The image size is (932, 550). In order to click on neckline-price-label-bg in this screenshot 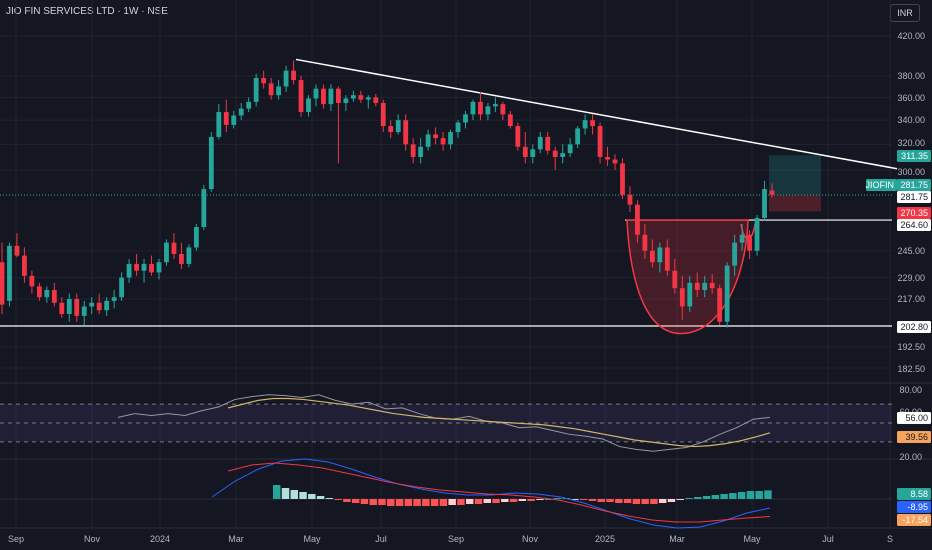, I will do `click(914, 225)`.